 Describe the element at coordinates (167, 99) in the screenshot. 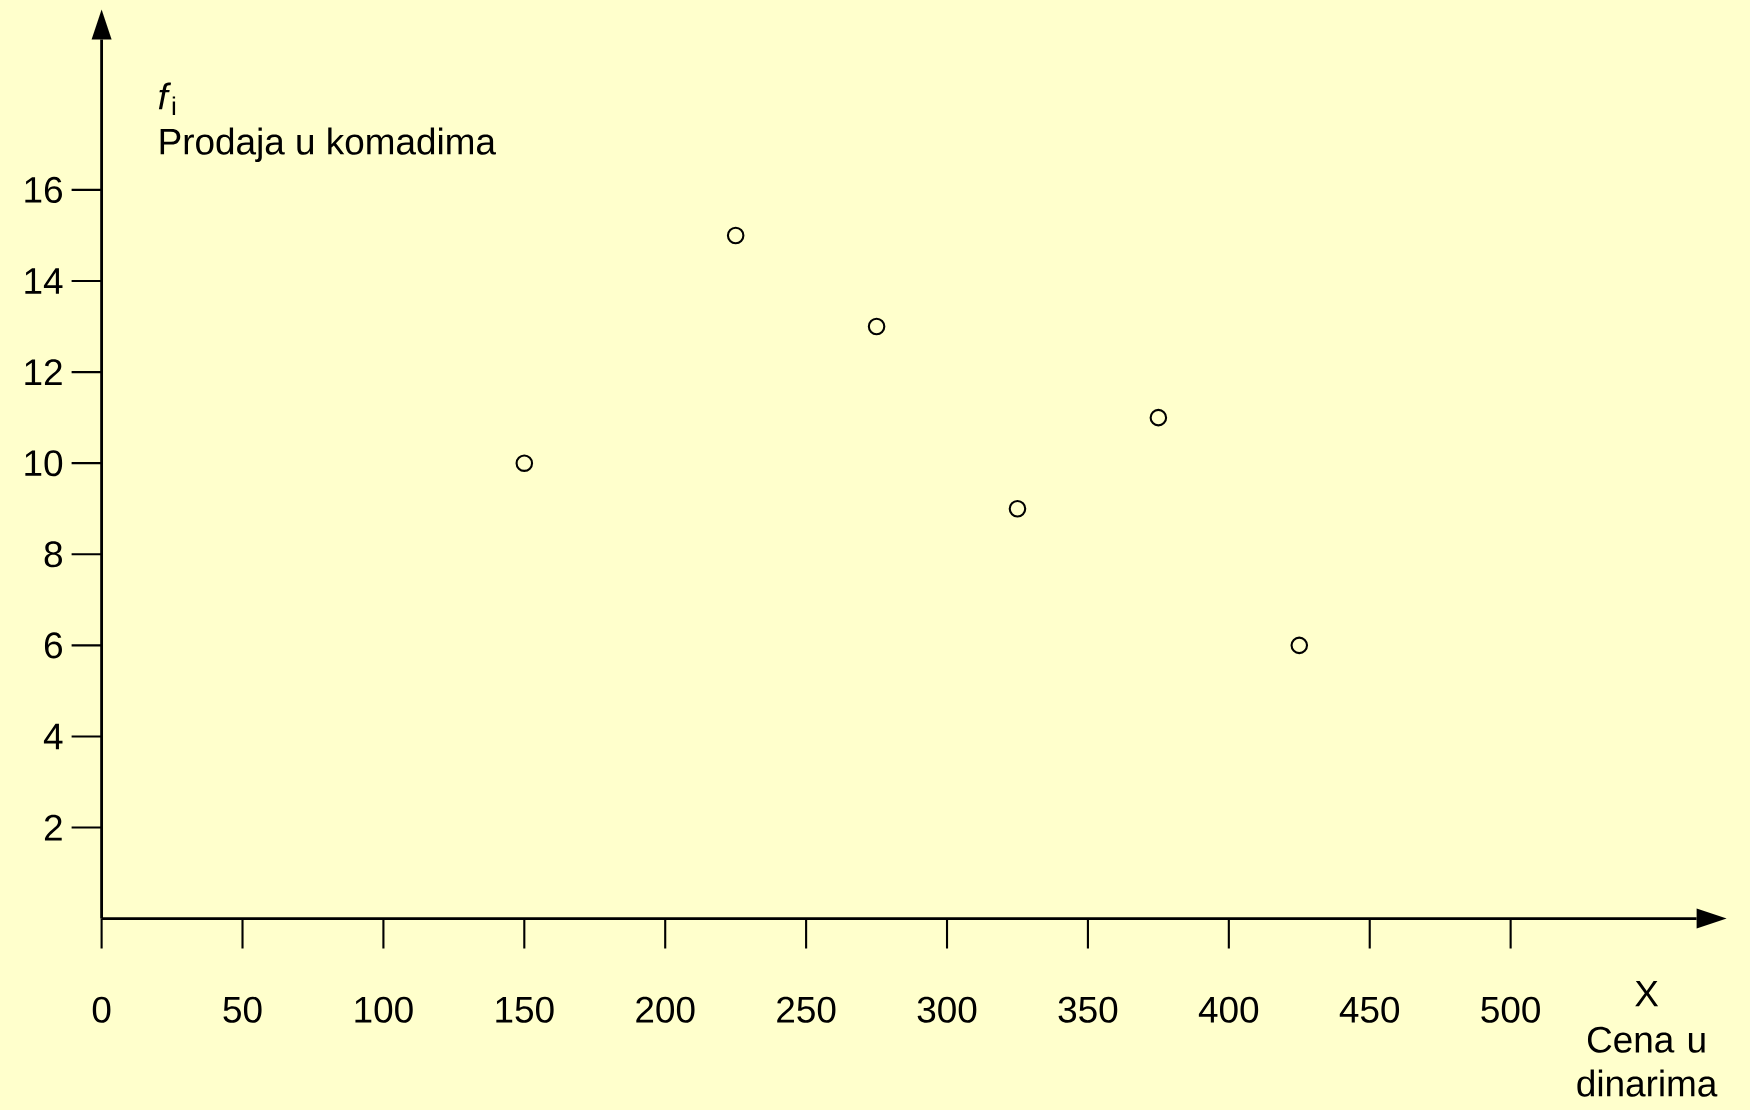

I see `annotation: f$_{i}$` at that location.